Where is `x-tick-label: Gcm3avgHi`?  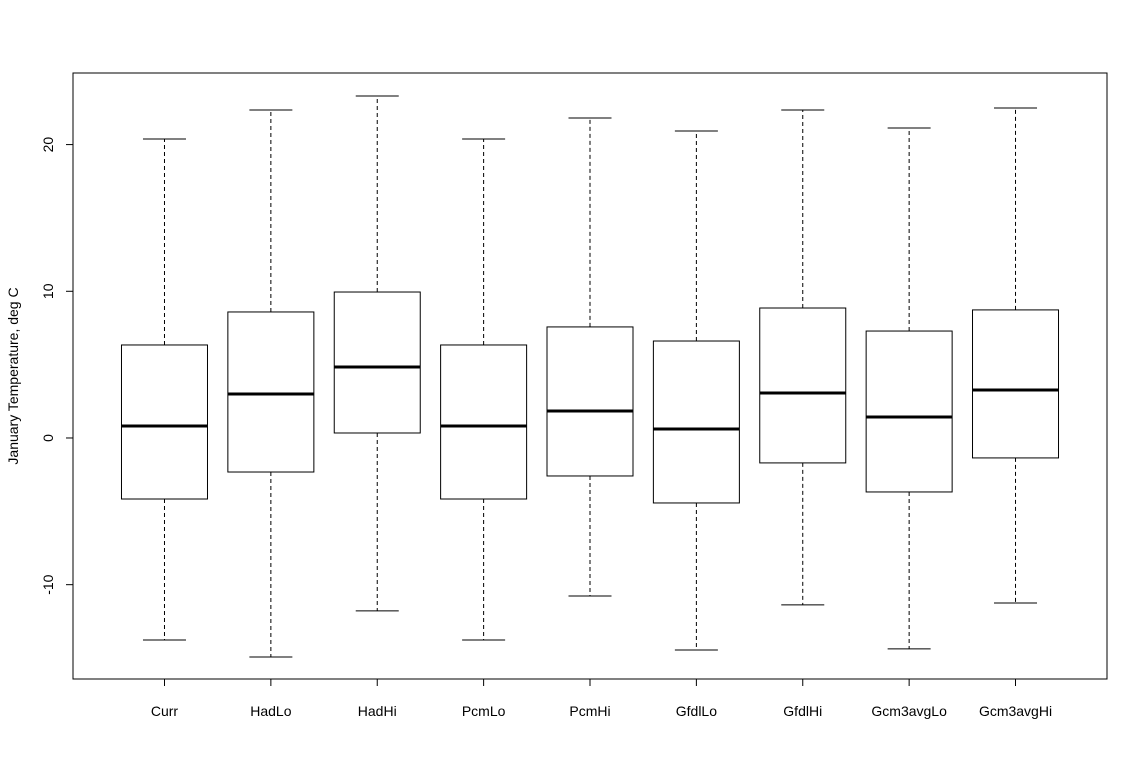
x-tick-label: Gcm3avgHi is located at coordinates (1015, 711).